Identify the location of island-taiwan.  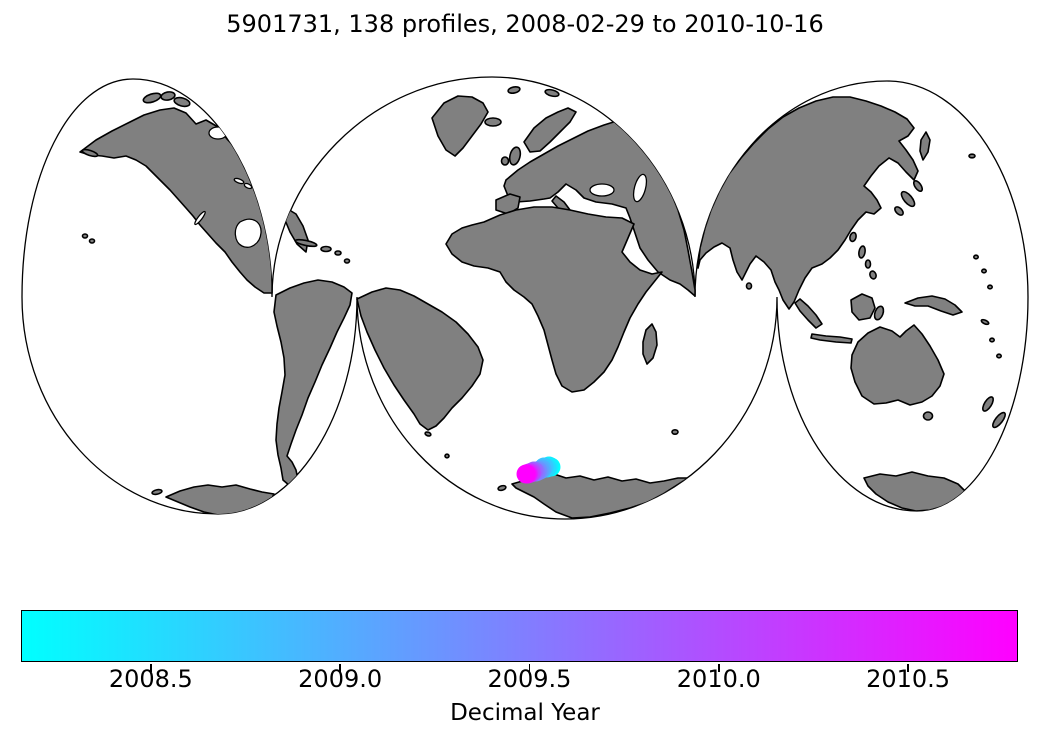
(853, 237).